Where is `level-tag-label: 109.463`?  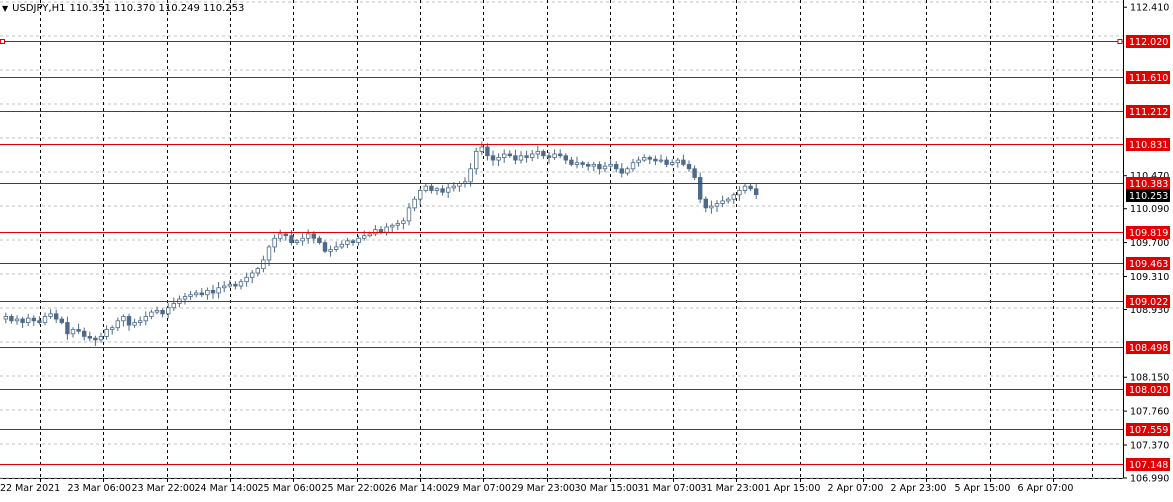 level-tag-label: 109.463 is located at coordinates (1148, 264).